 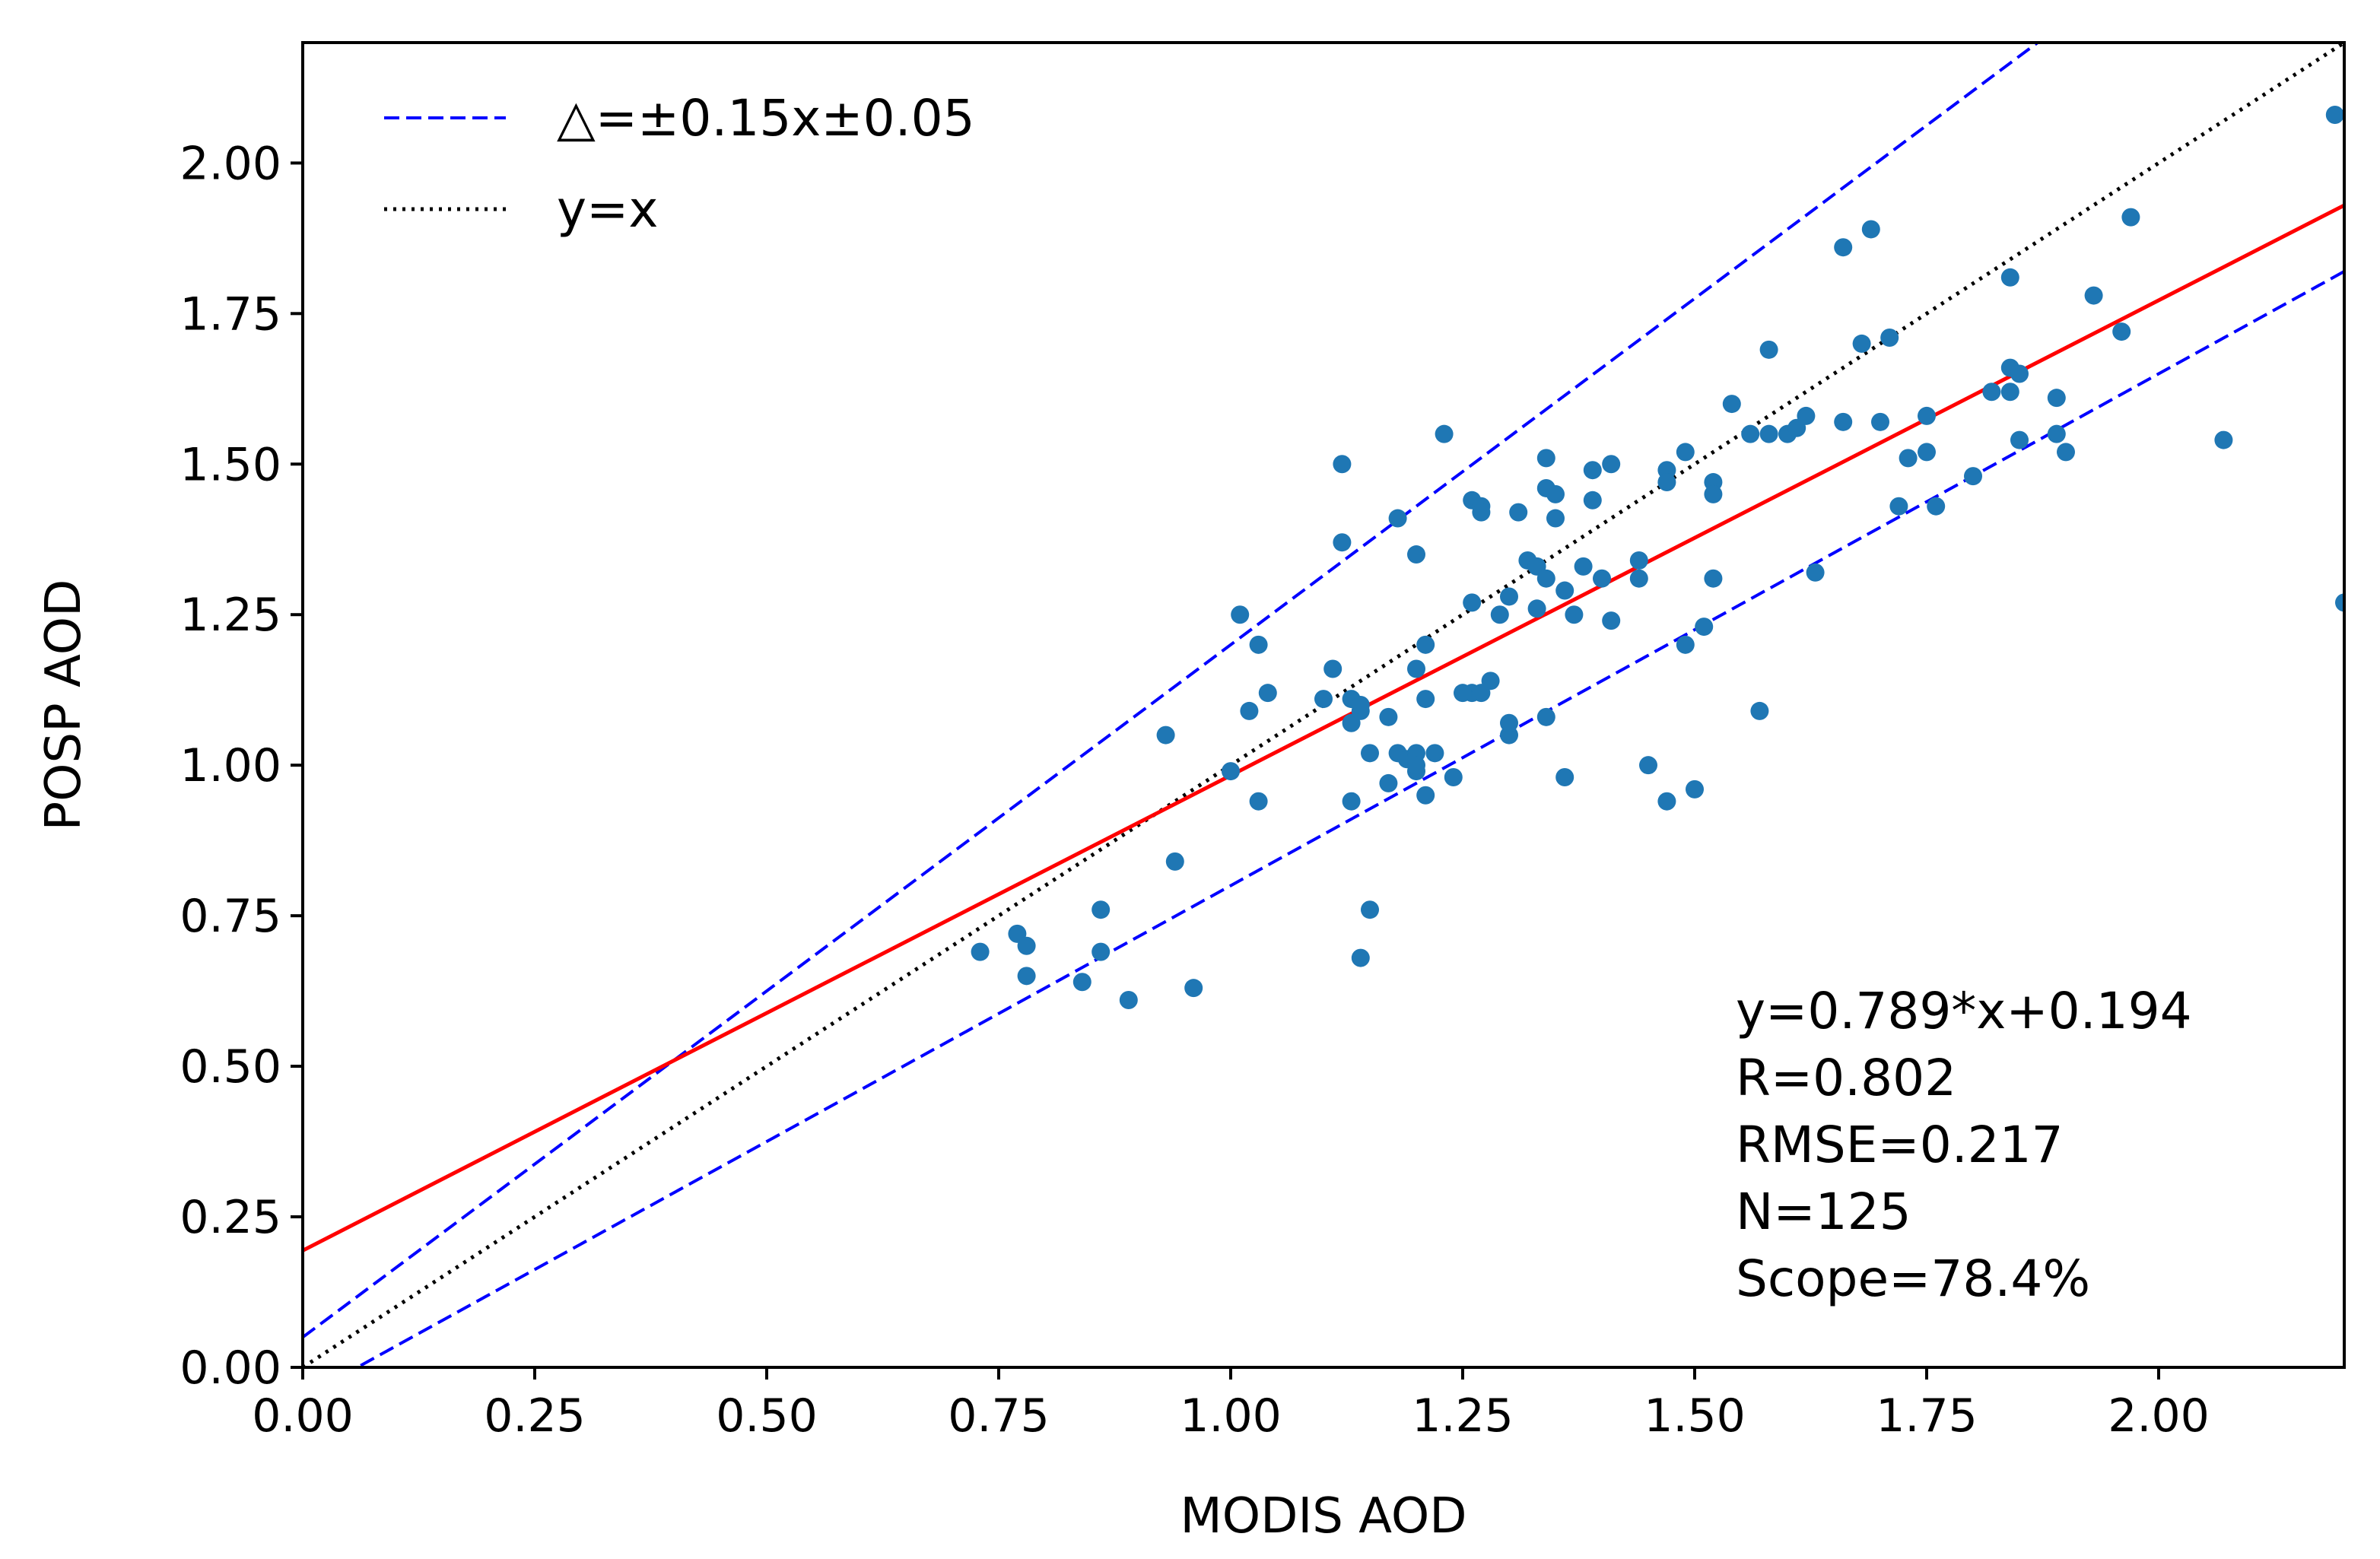 What do you see at coordinates (767, 1416) in the screenshot?
I see `x-tick-label: 0.50` at bounding box center [767, 1416].